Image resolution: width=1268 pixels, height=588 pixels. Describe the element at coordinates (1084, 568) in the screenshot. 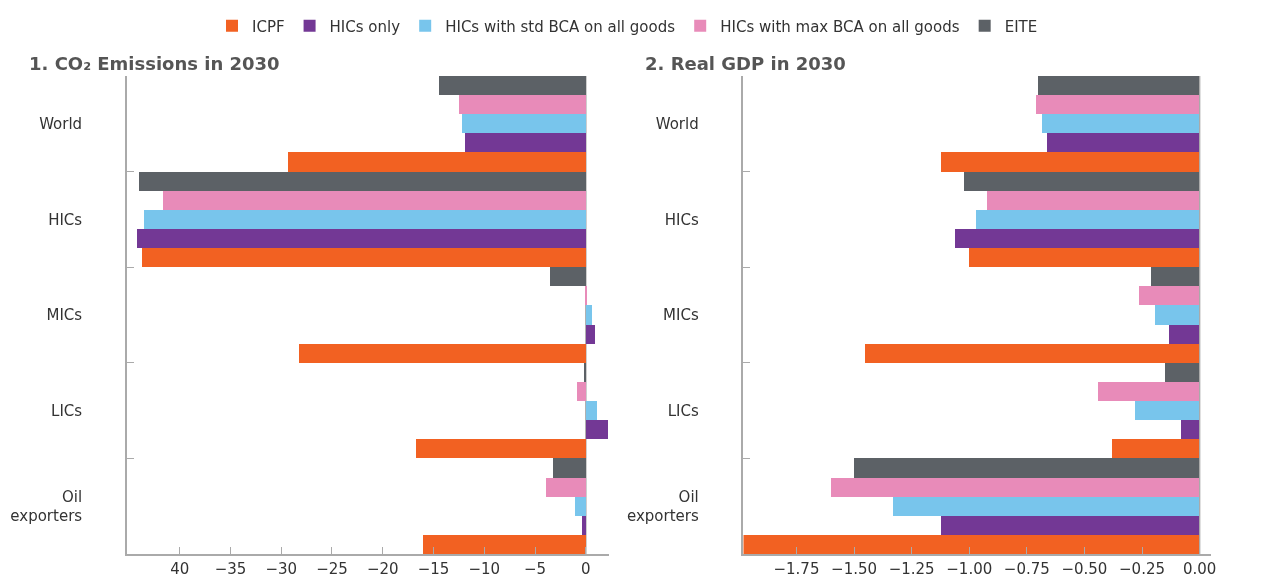

I see `x-tick-label: −0.50` at that location.